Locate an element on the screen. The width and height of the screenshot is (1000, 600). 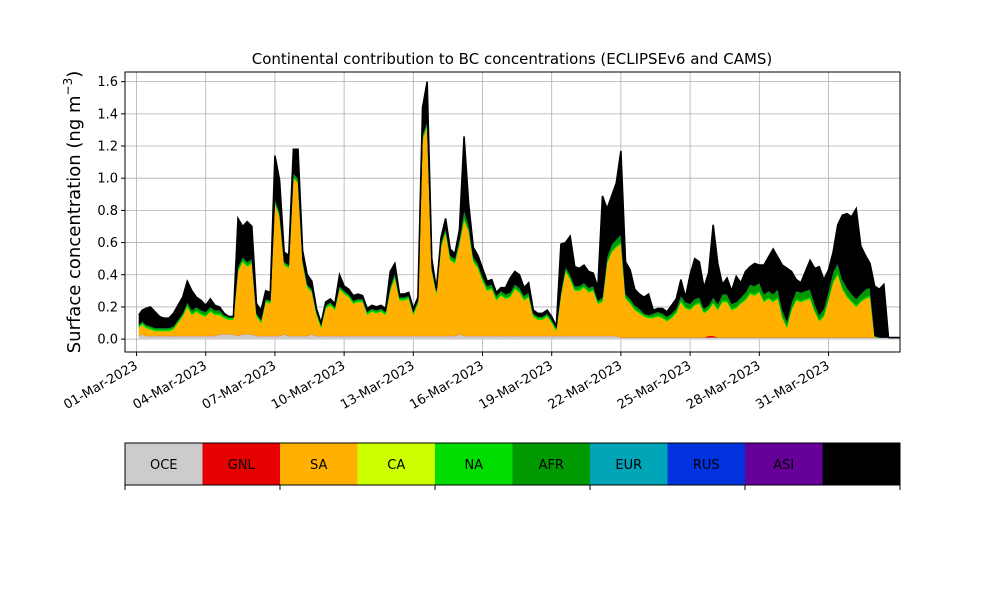
y-tick-label: 1.6 is located at coordinates (107, 82).